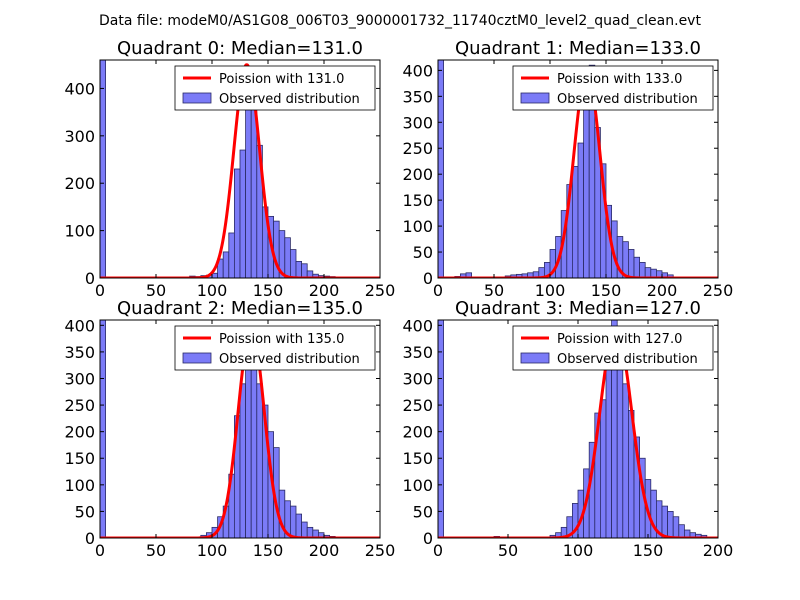 This screenshot has width=800, height=600. Describe the element at coordinates (578, 48) in the screenshot. I see `chart-title: Quadrant 1: Median=133.0` at that location.